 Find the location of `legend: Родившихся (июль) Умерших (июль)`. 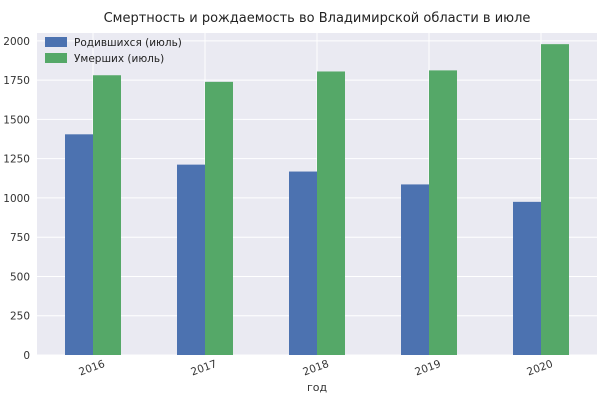

legend: Родившихся (июль) Умерших (июль) is located at coordinates (113, 51).